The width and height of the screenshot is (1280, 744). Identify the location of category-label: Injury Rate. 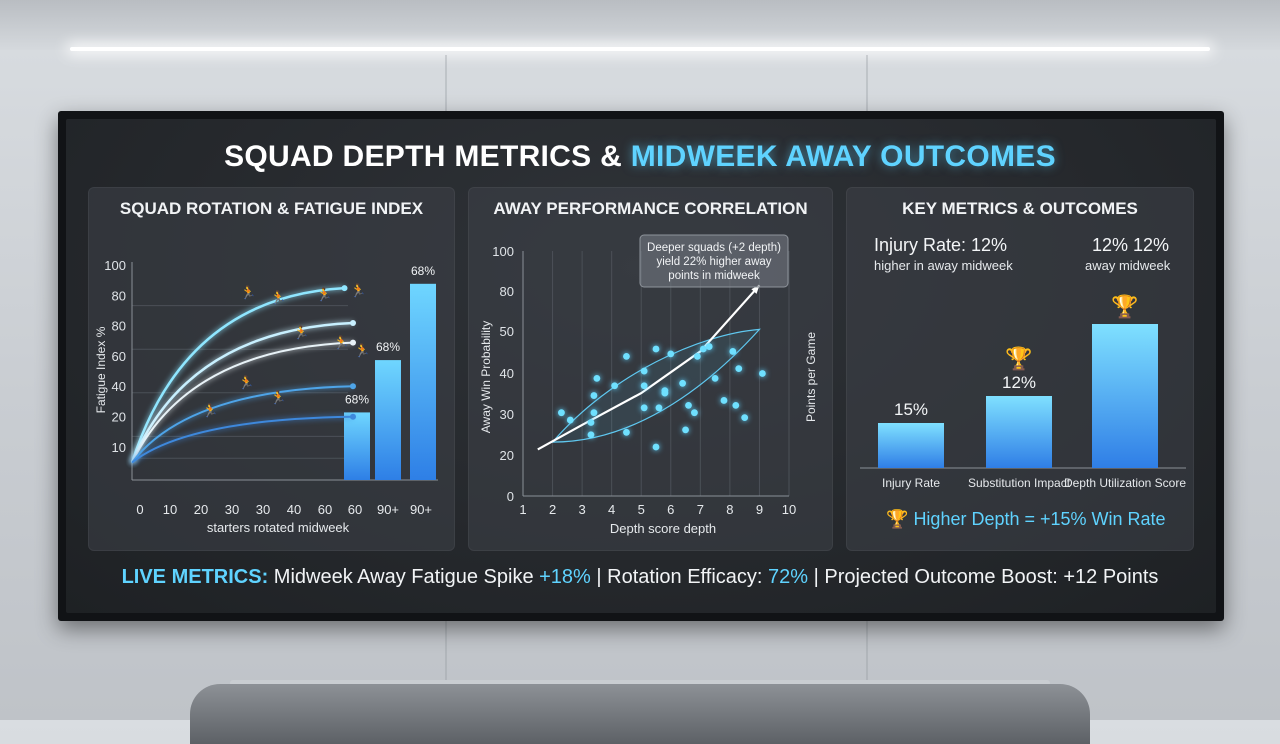
(911, 483).